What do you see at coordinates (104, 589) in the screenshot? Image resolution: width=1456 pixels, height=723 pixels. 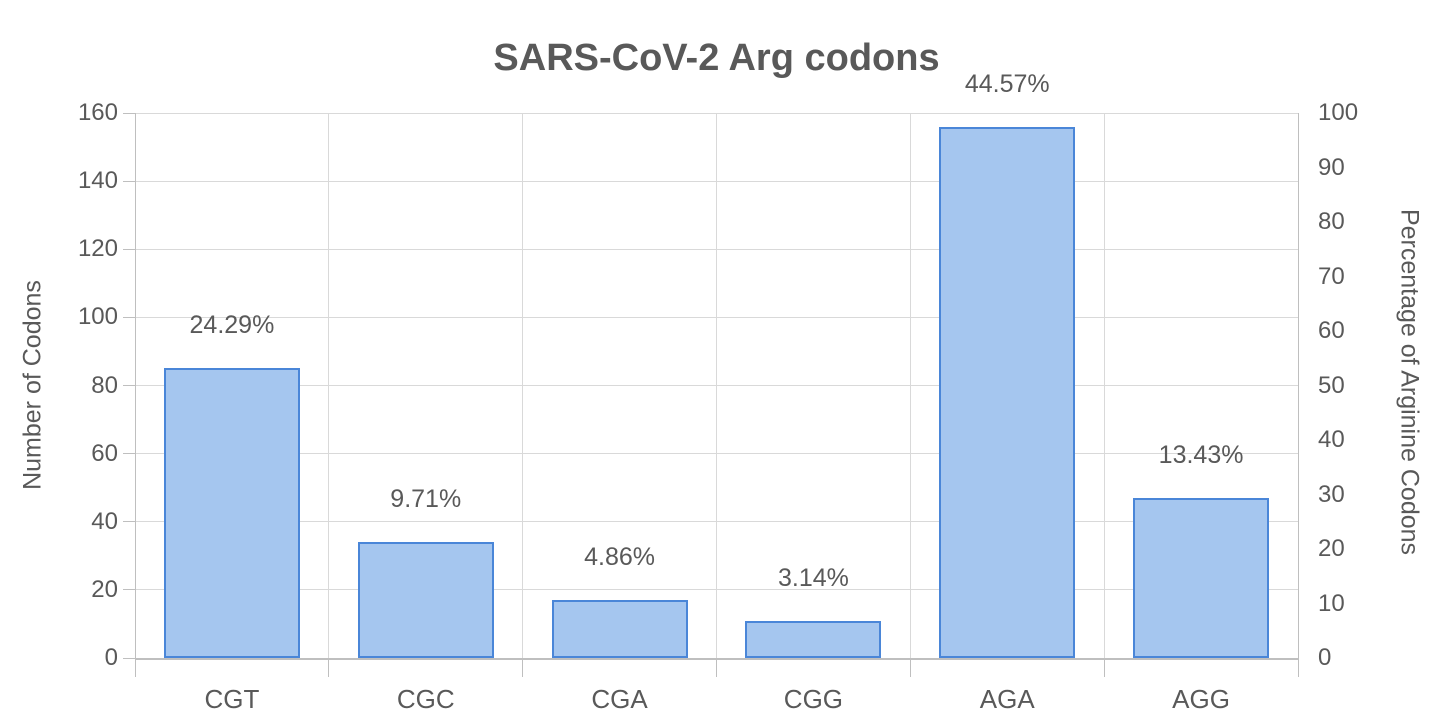 I see `left-axis-tick-label: 20` at bounding box center [104, 589].